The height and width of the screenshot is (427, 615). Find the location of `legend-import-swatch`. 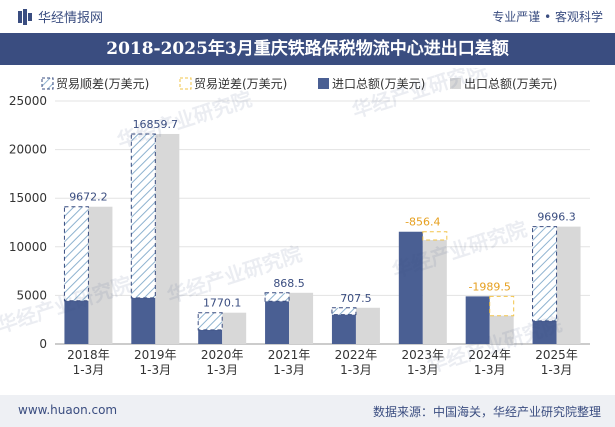

legend-import-swatch is located at coordinates (323, 83).